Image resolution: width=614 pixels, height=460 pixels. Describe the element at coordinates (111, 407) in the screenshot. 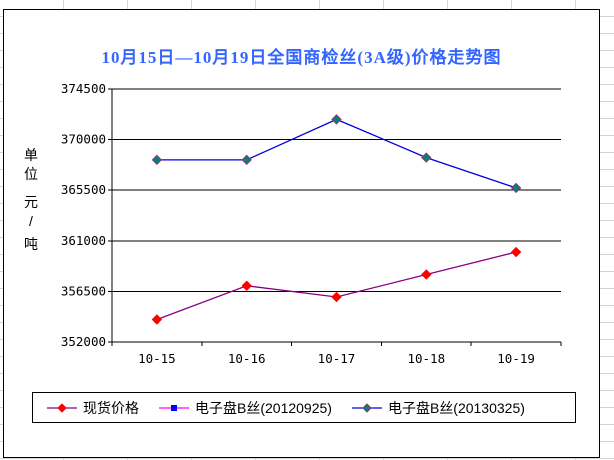

I see `legend-label: 现货价格` at that location.